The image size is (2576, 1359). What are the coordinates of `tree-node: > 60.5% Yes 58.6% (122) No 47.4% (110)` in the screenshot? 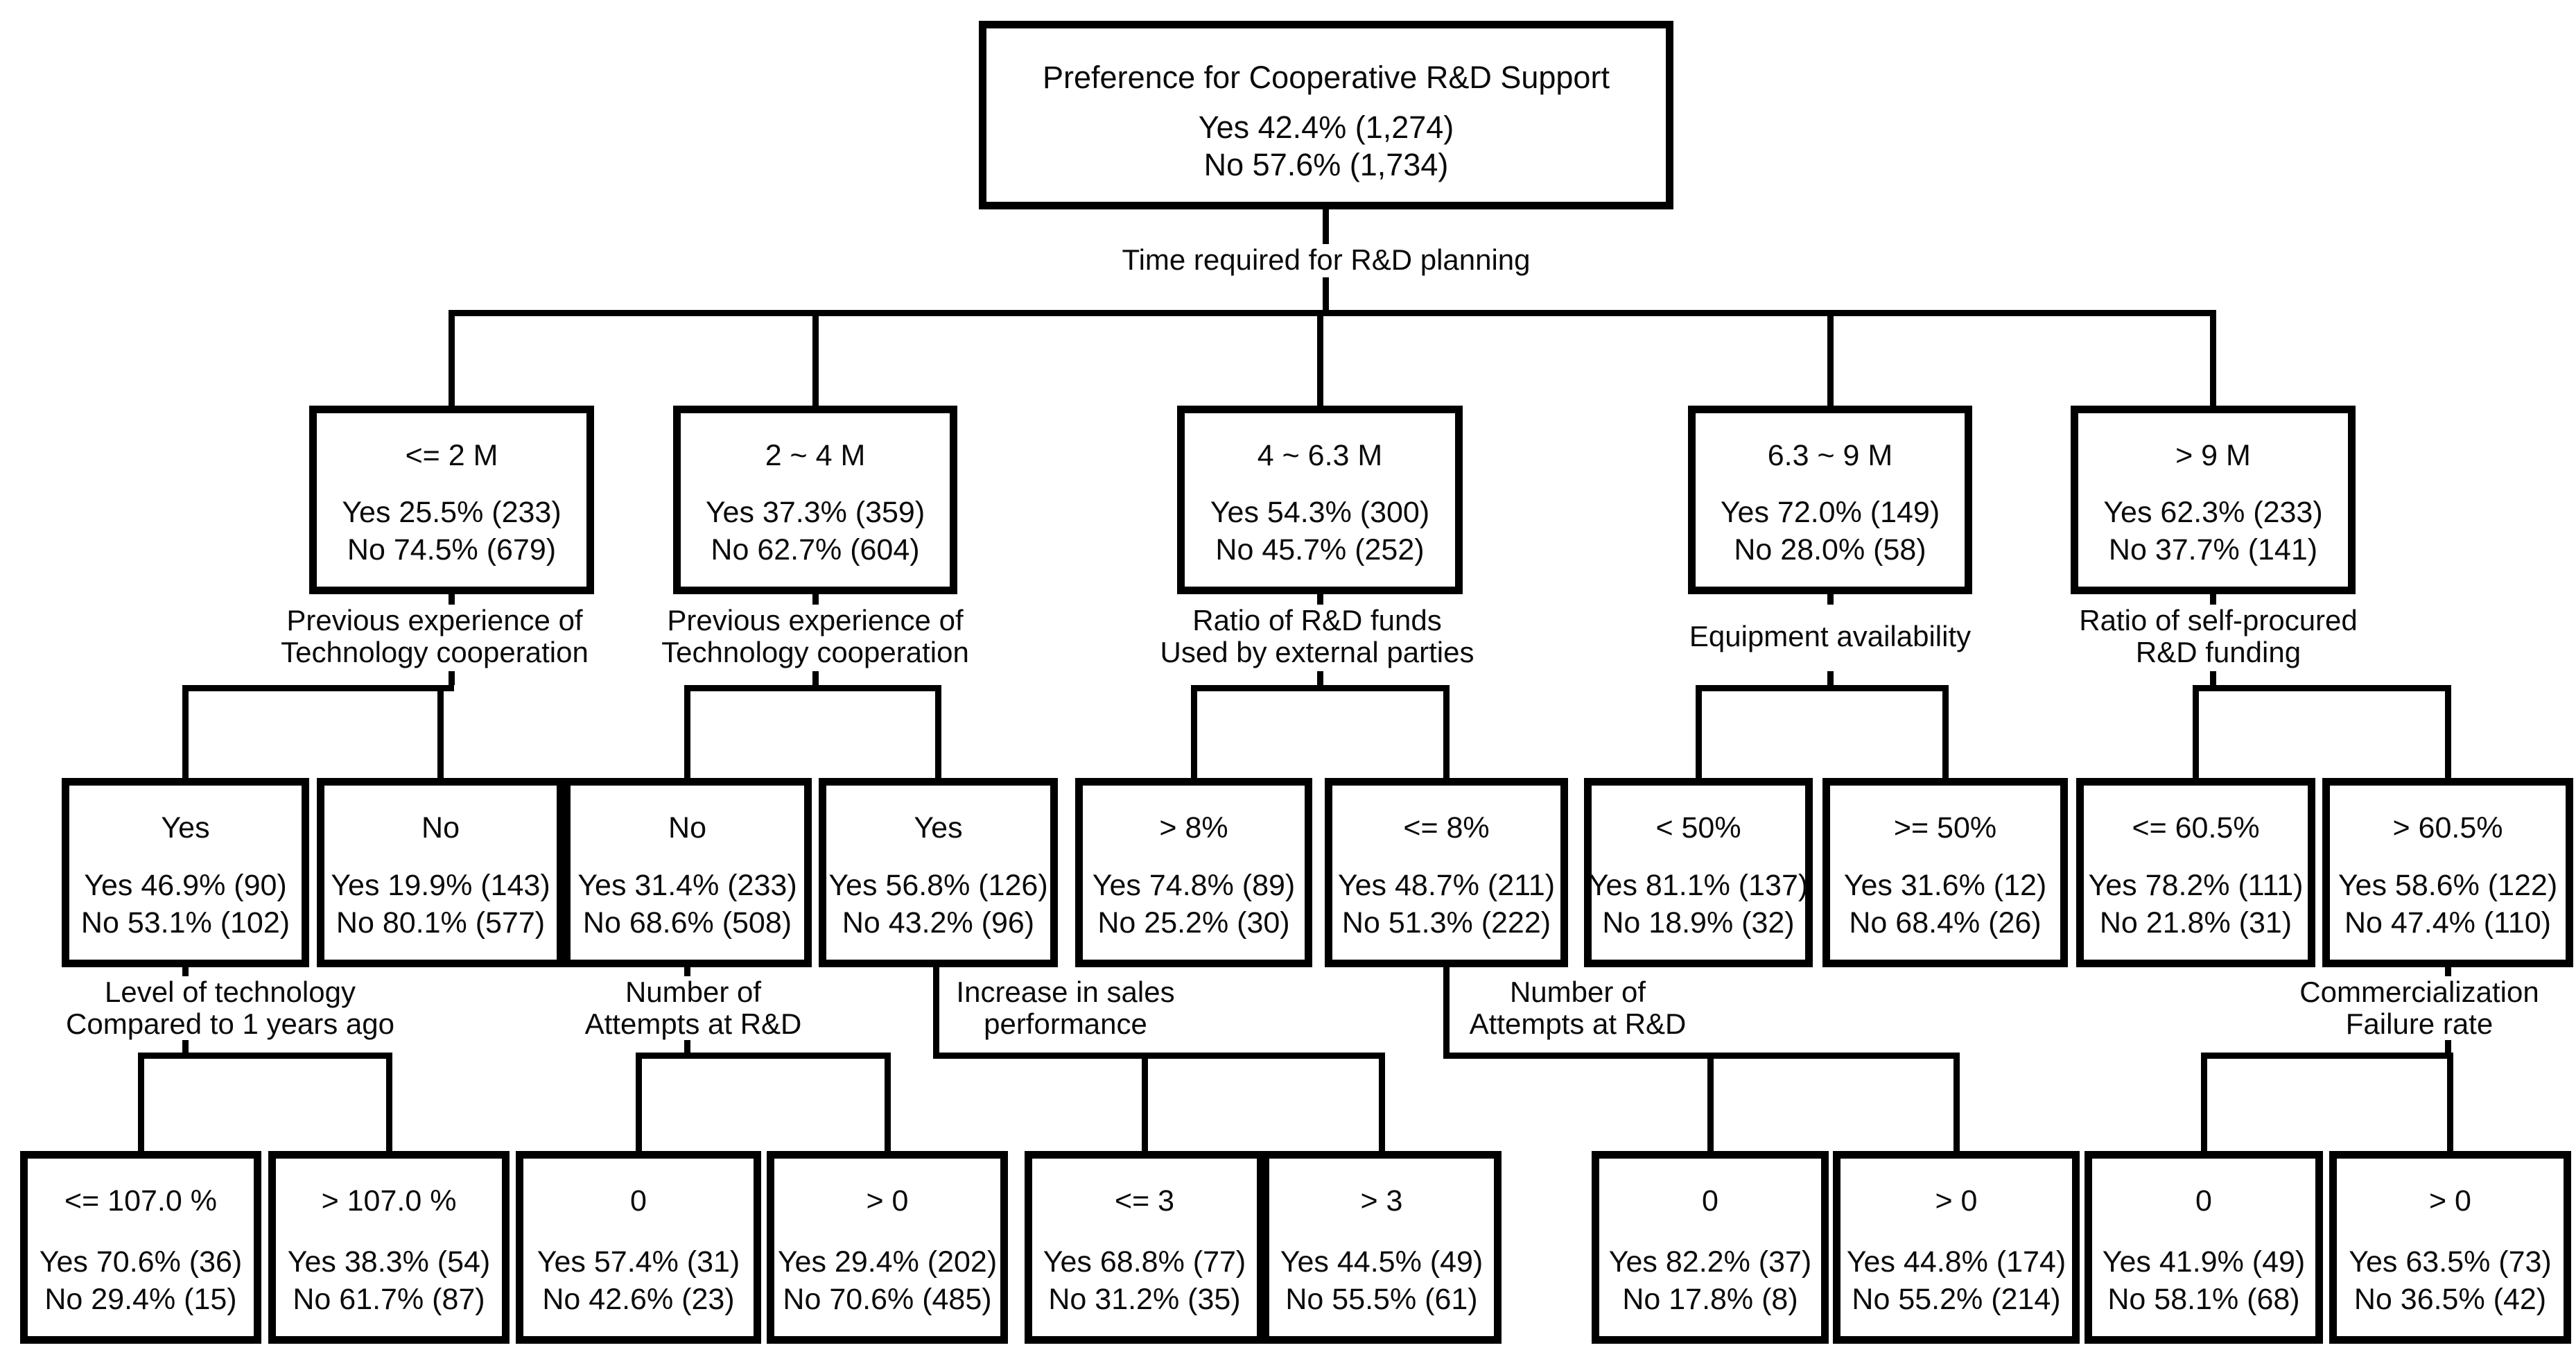 It's located at (2447, 873).